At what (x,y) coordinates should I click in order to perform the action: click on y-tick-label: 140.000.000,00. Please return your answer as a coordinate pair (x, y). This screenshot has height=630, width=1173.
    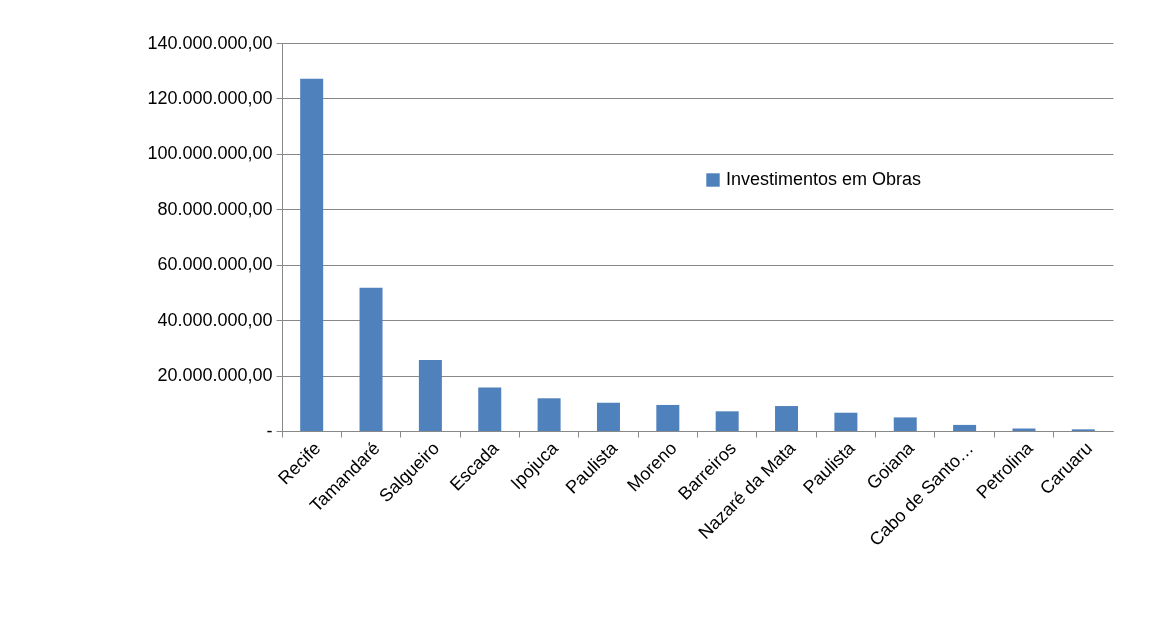
    Looking at the image, I should click on (210, 42).